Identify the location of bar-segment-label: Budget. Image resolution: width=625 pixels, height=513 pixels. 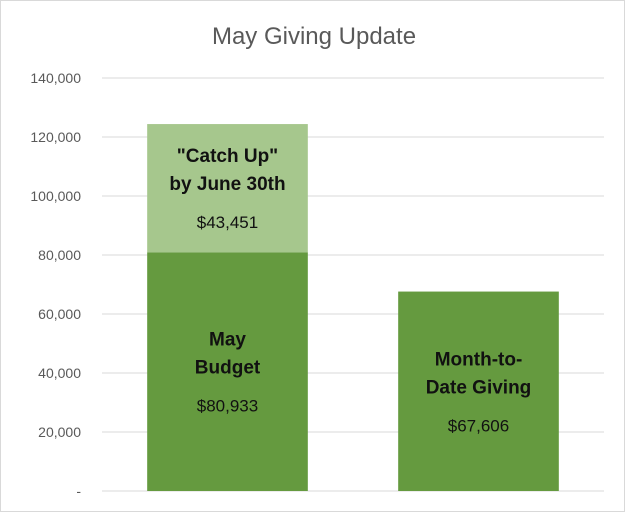
(228, 368).